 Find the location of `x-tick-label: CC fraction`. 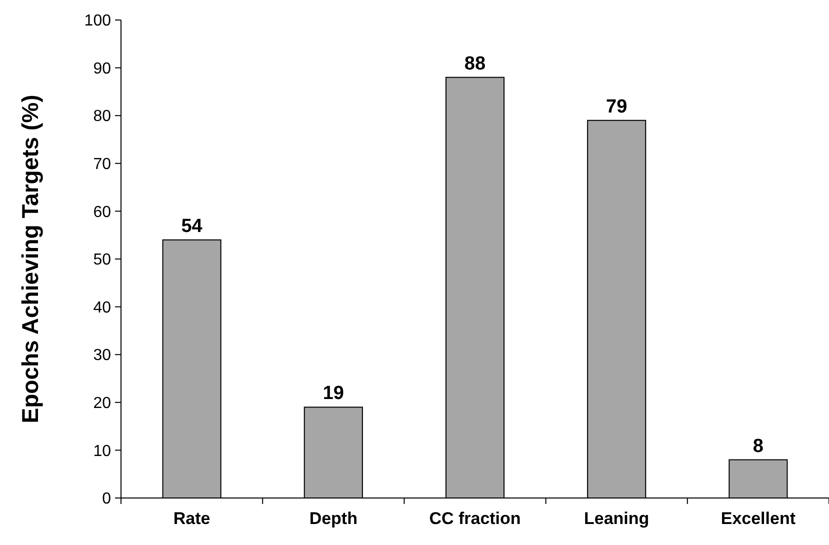

x-tick-label: CC fraction is located at coordinates (475, 518).